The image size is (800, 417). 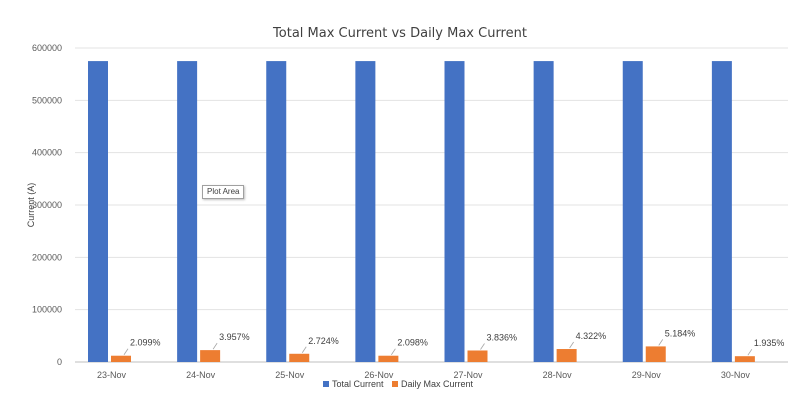 I want to click on x-tick-label: 23-Nov, so click(x=112, y=375).